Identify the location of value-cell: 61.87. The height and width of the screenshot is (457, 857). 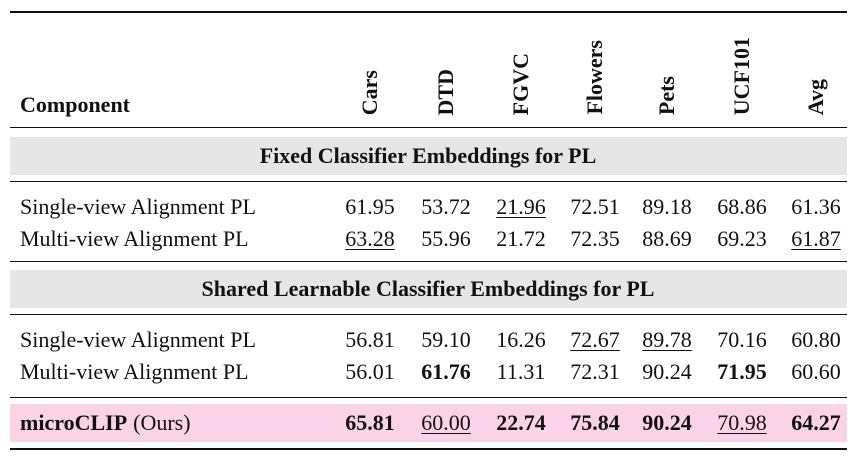
(816, 238).